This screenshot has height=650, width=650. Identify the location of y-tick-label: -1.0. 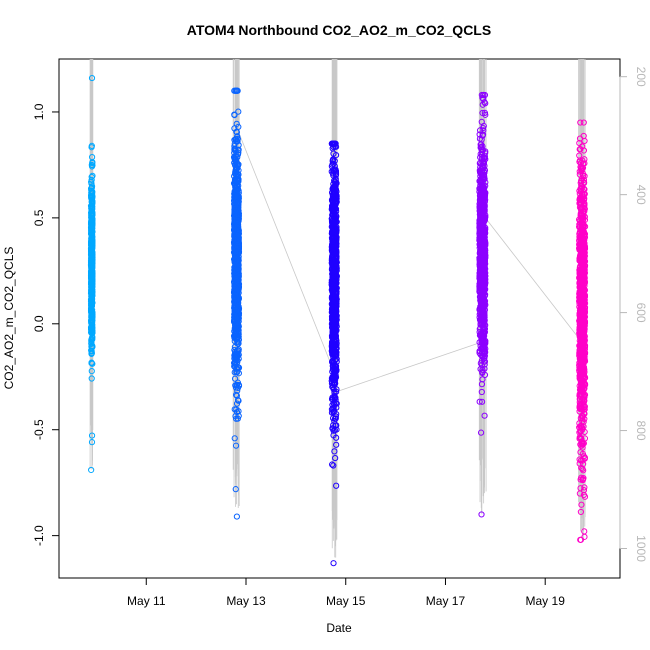
(39, 535).